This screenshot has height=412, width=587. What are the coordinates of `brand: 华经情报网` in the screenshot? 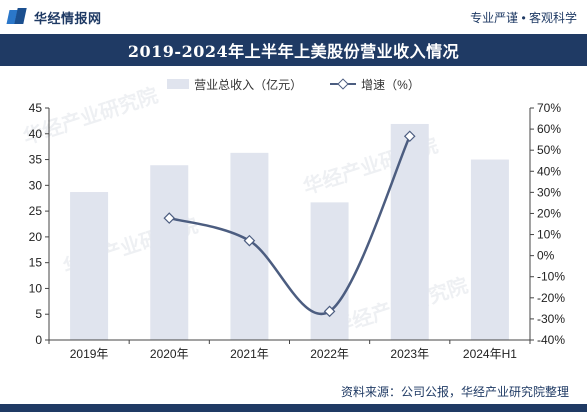 It's located at (54, 17).